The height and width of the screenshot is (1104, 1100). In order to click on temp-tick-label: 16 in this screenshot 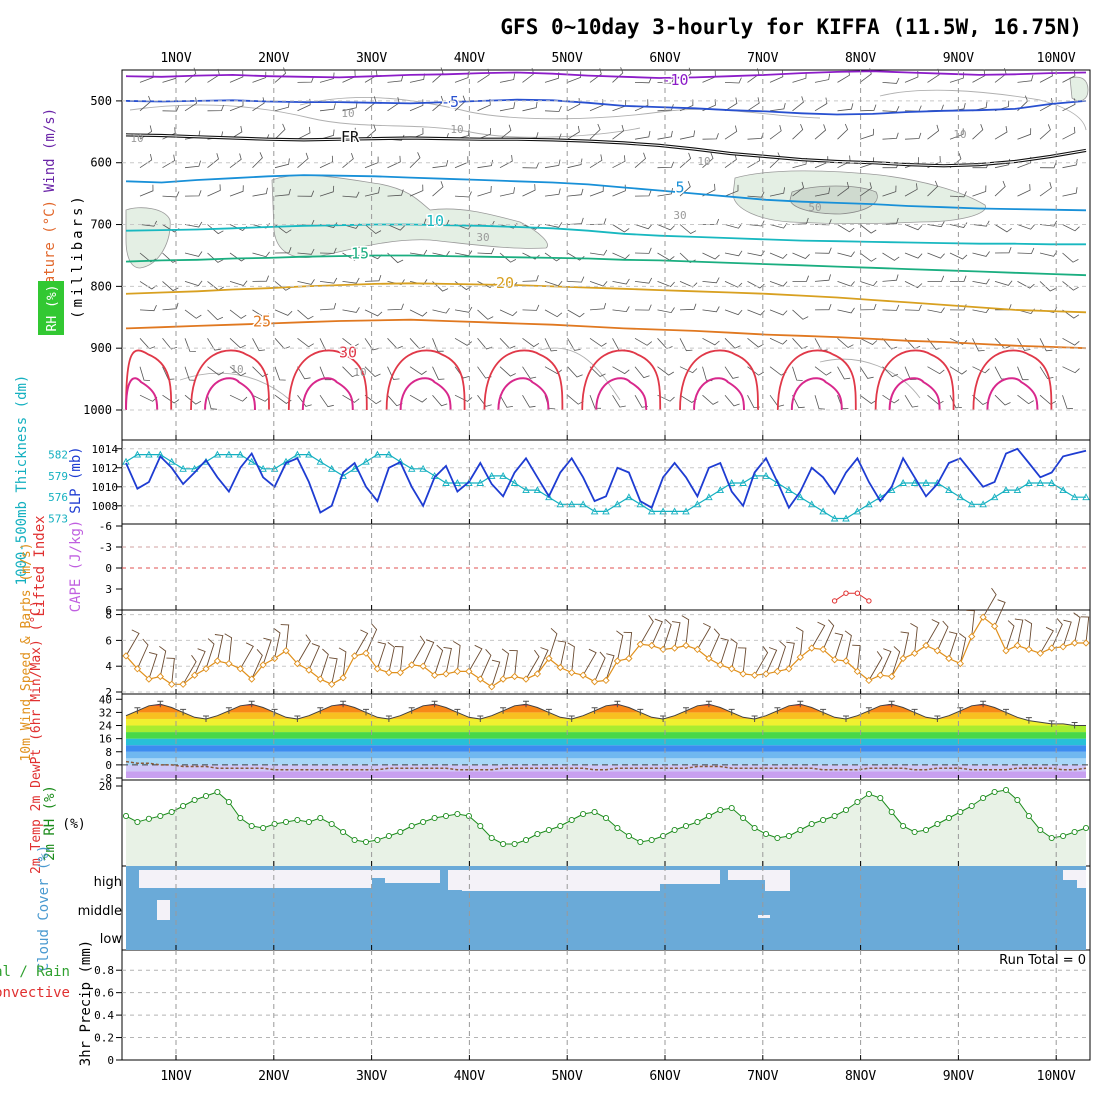, I will do `click(105, 739)`.